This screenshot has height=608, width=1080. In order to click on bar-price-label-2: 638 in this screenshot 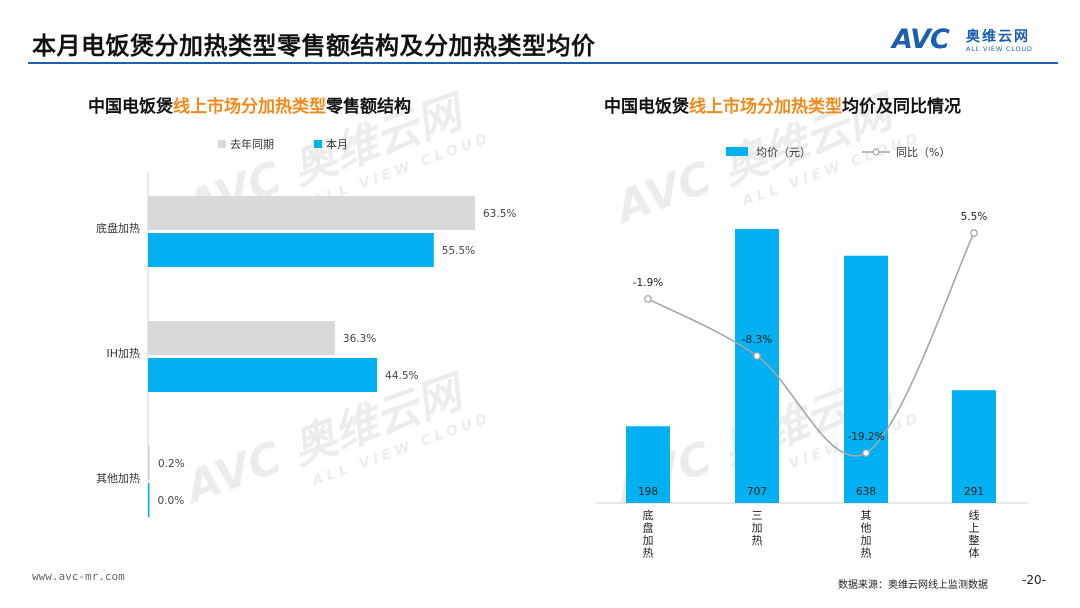, I will do `click(866, 492)`.